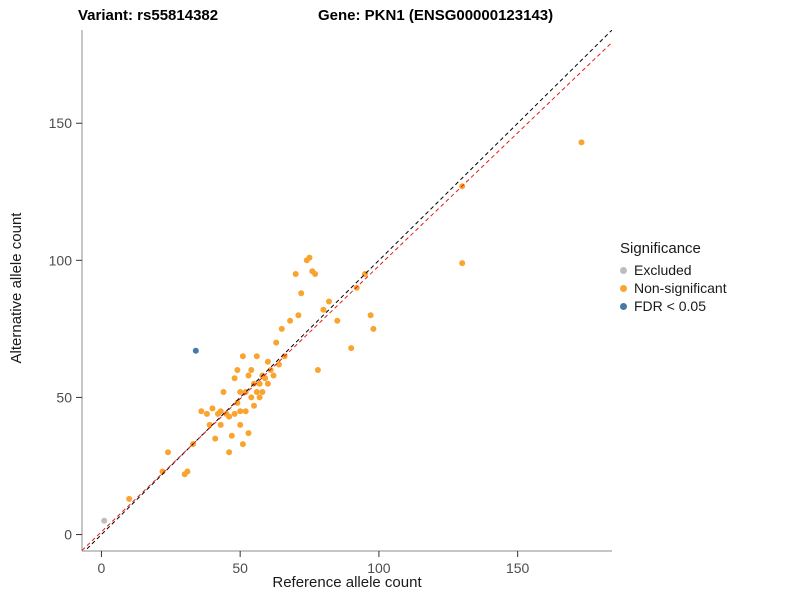 The image size is (800, 600). What do you see at coordinates (680, 288) in the screenshot?
I see `legend-label-nonsignificant: Non-significant` at bounding box center [680, 288].